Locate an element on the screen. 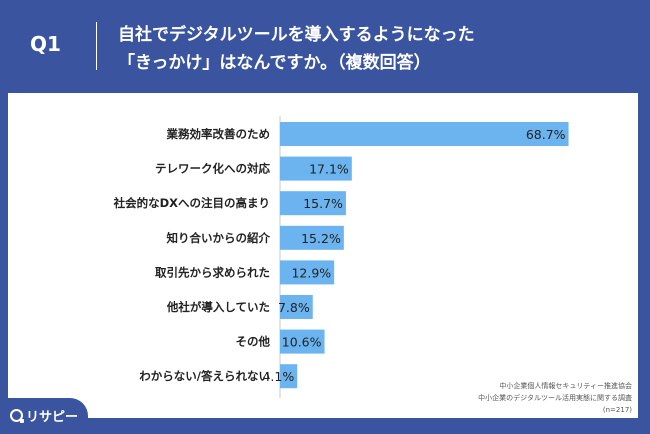  value-label: 7.8% is located at coordinates (294, 307).